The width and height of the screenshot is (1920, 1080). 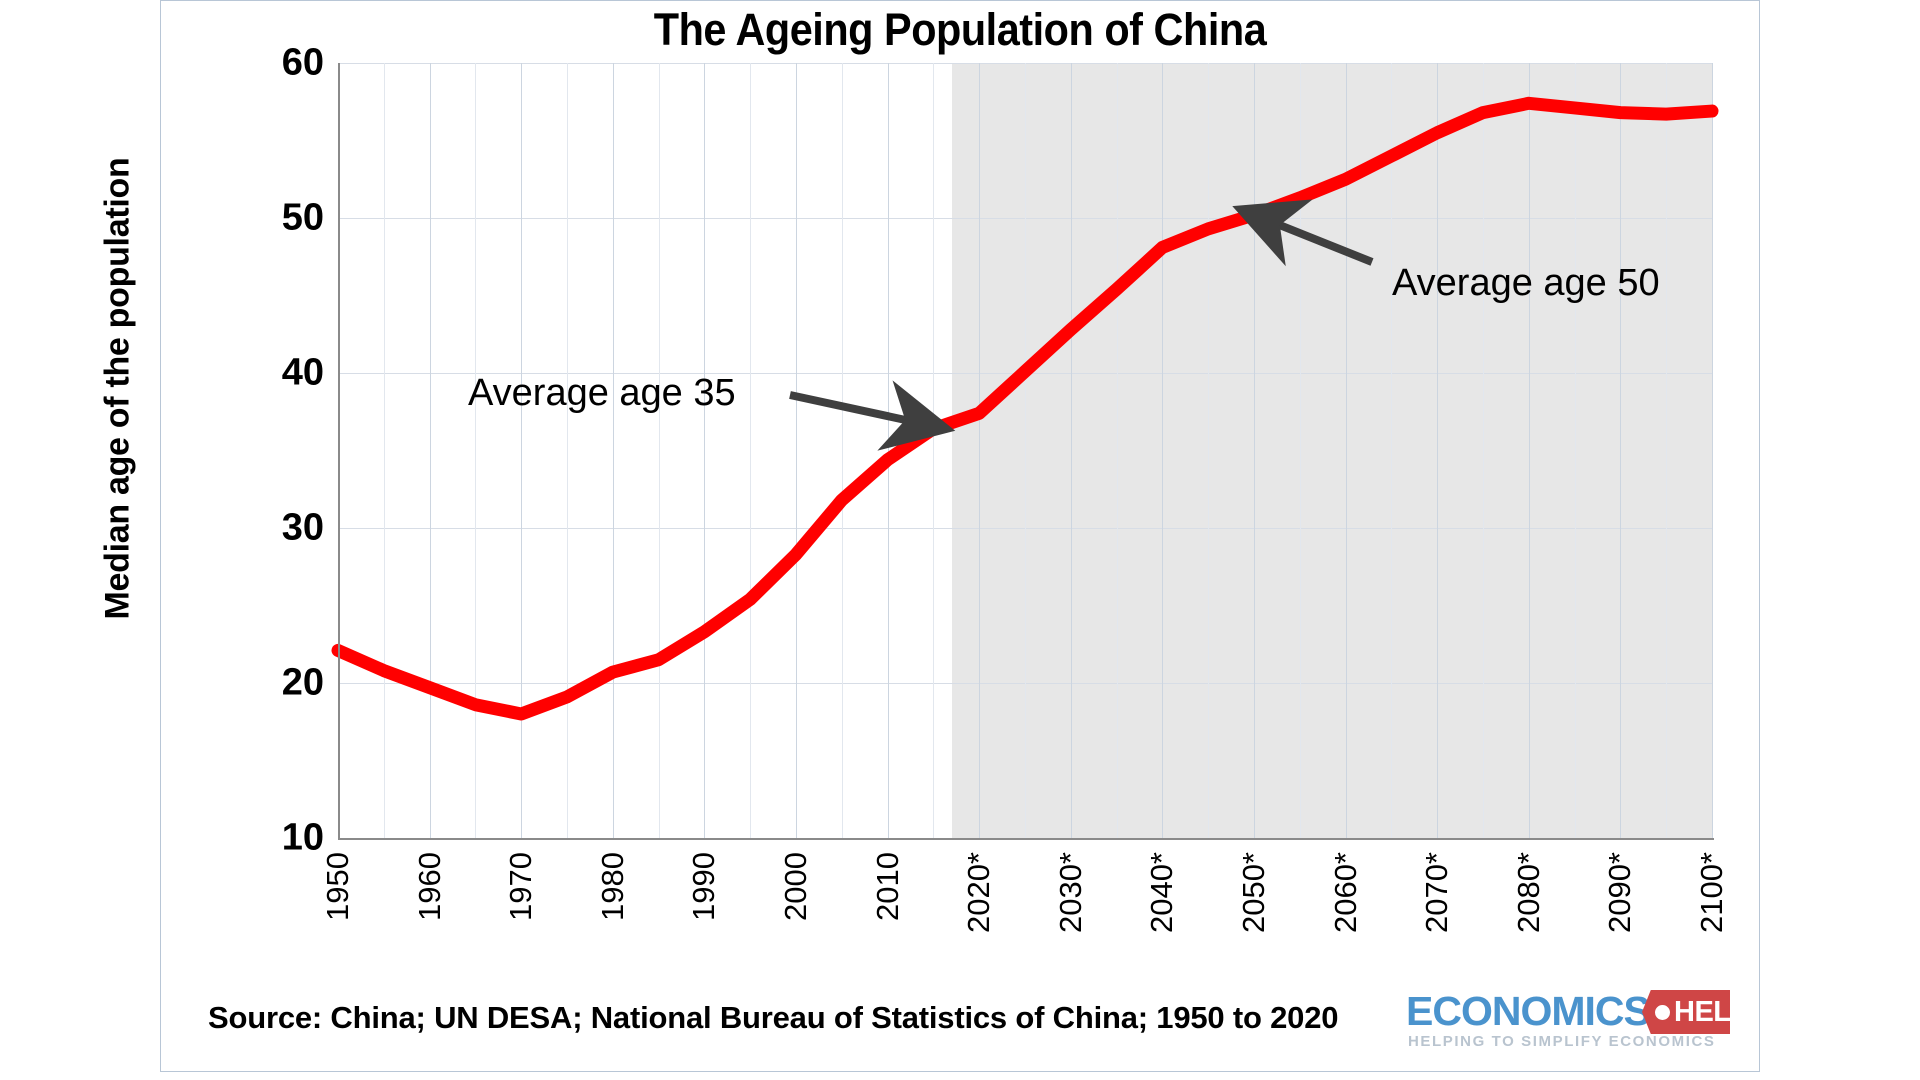 What do you see at coordinates (795, 886) in the screenshot?
I see `x-tick-label-2000: 2000` at bounding box center [795, 886].